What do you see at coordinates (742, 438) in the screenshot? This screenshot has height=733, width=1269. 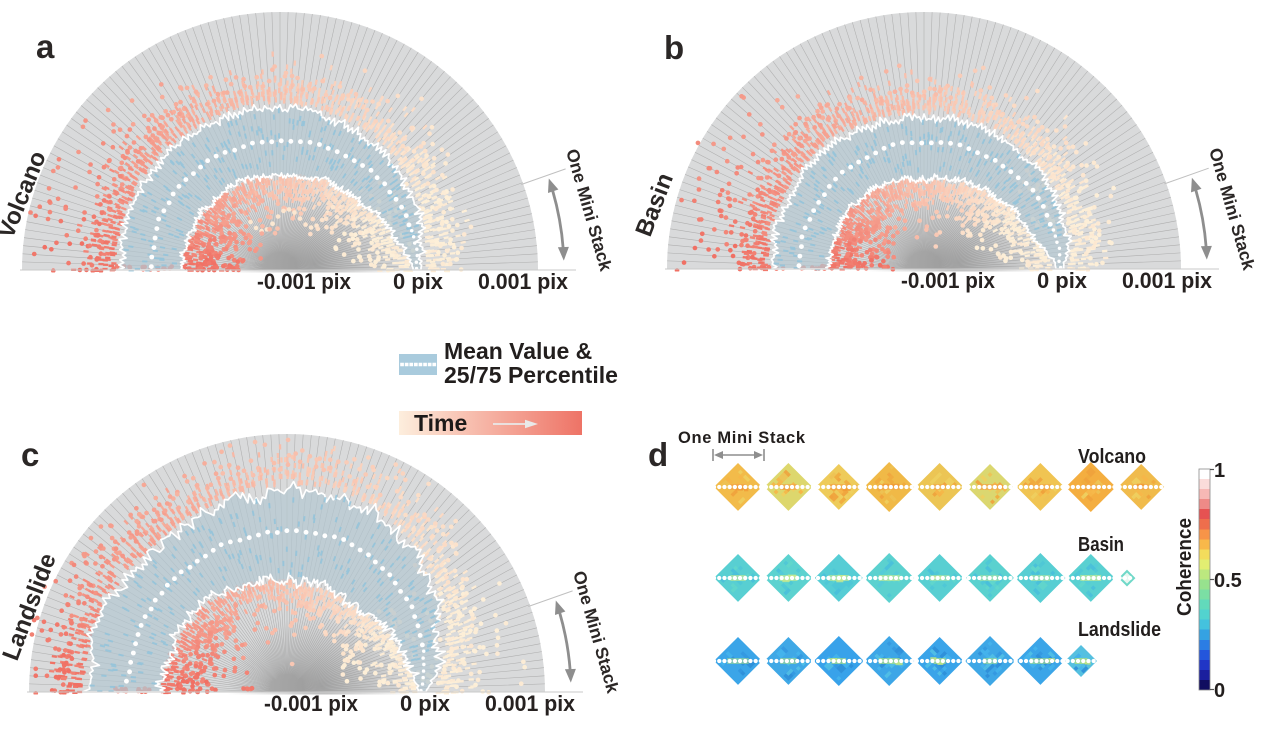 I see `svg-text: One Mini Stack` at bounding box center [742, 438].